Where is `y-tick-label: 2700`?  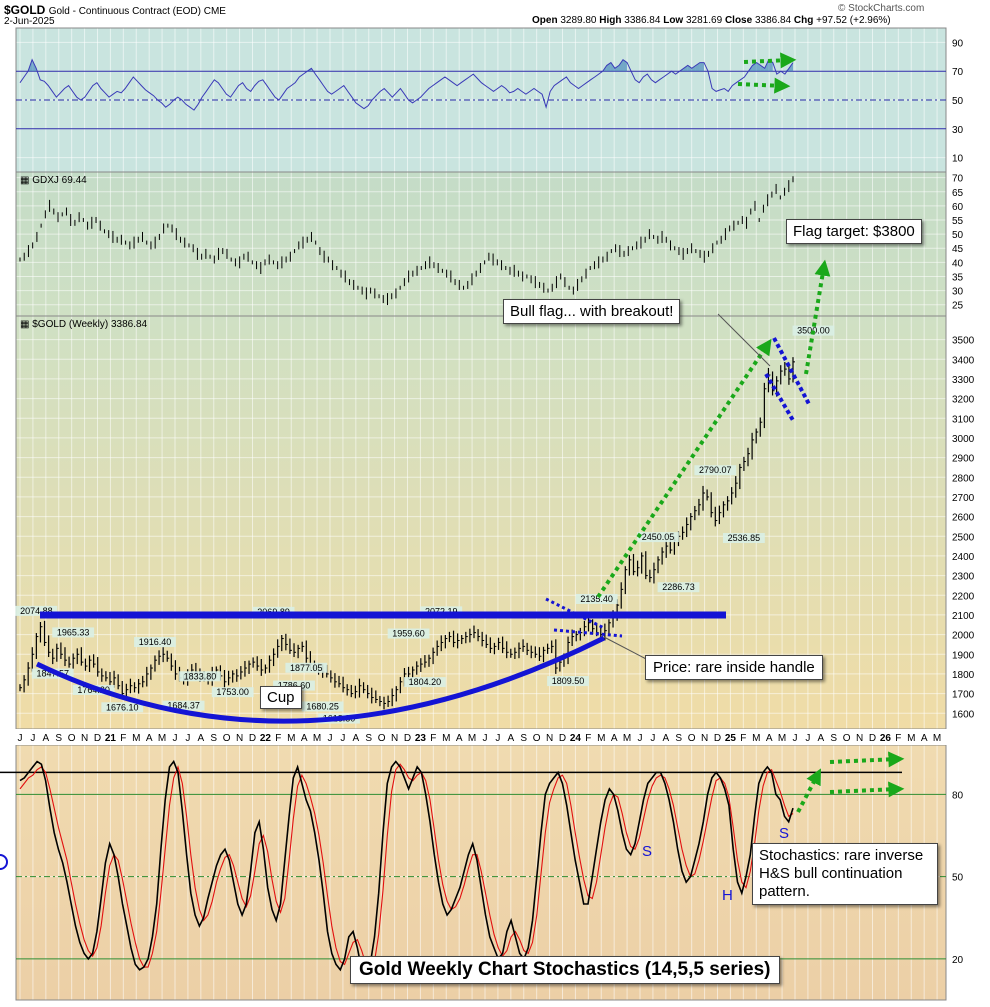
y-tick-label: 2700 is located at coordinates (963, 498).